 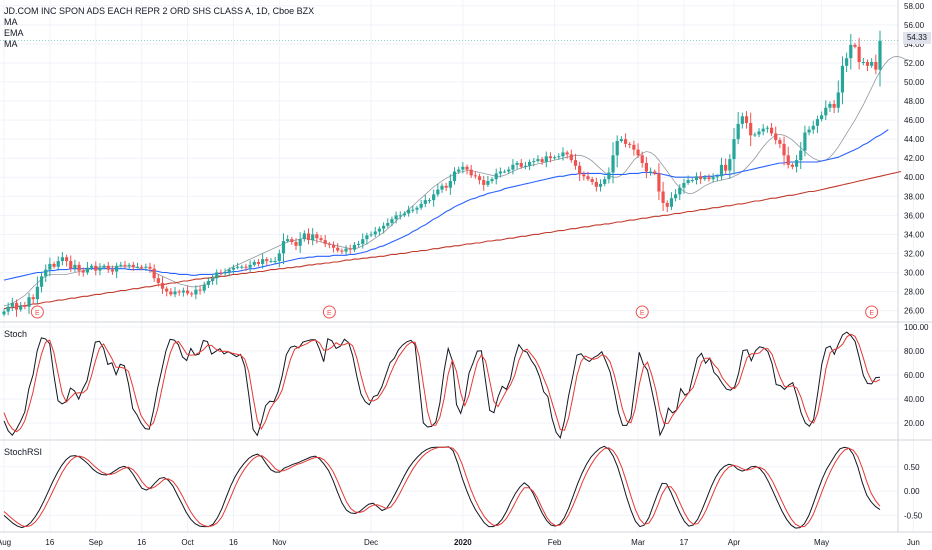 What do you see at coordinates (371, 542) in the screenshot?
I see `time-axis-label: Dec` at bounding box center [371, 542].